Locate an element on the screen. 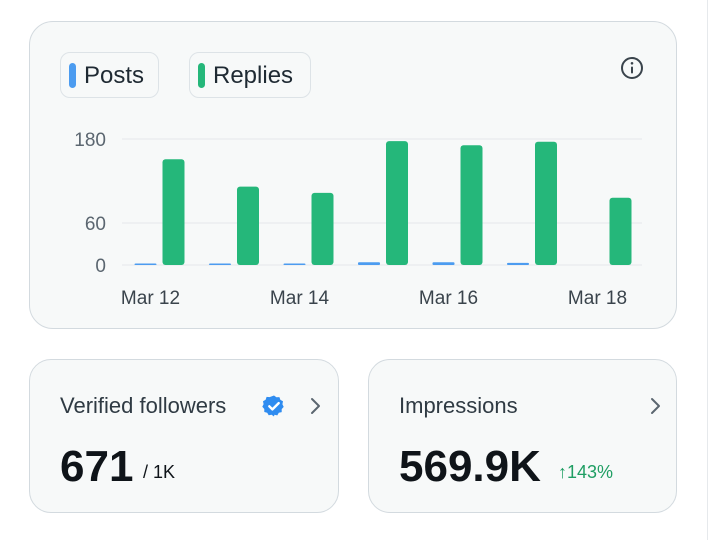 This screenshot has height=540, width=710. posts-swatch is located at coordinates (72, 75).